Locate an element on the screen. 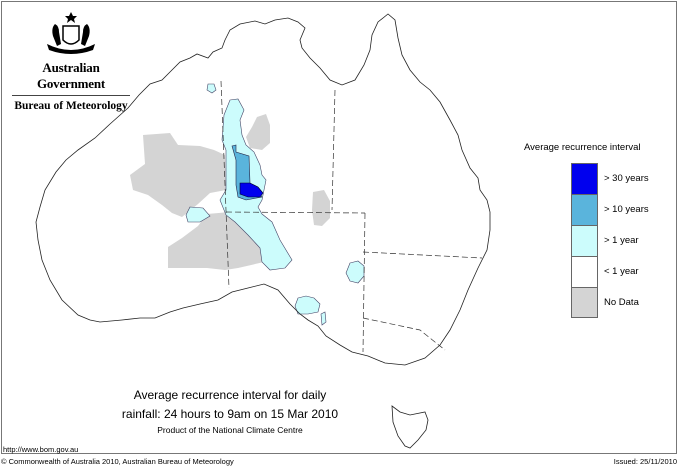  legend-item-gt-1-year: > 1 year is located at coordinates (610, 240).